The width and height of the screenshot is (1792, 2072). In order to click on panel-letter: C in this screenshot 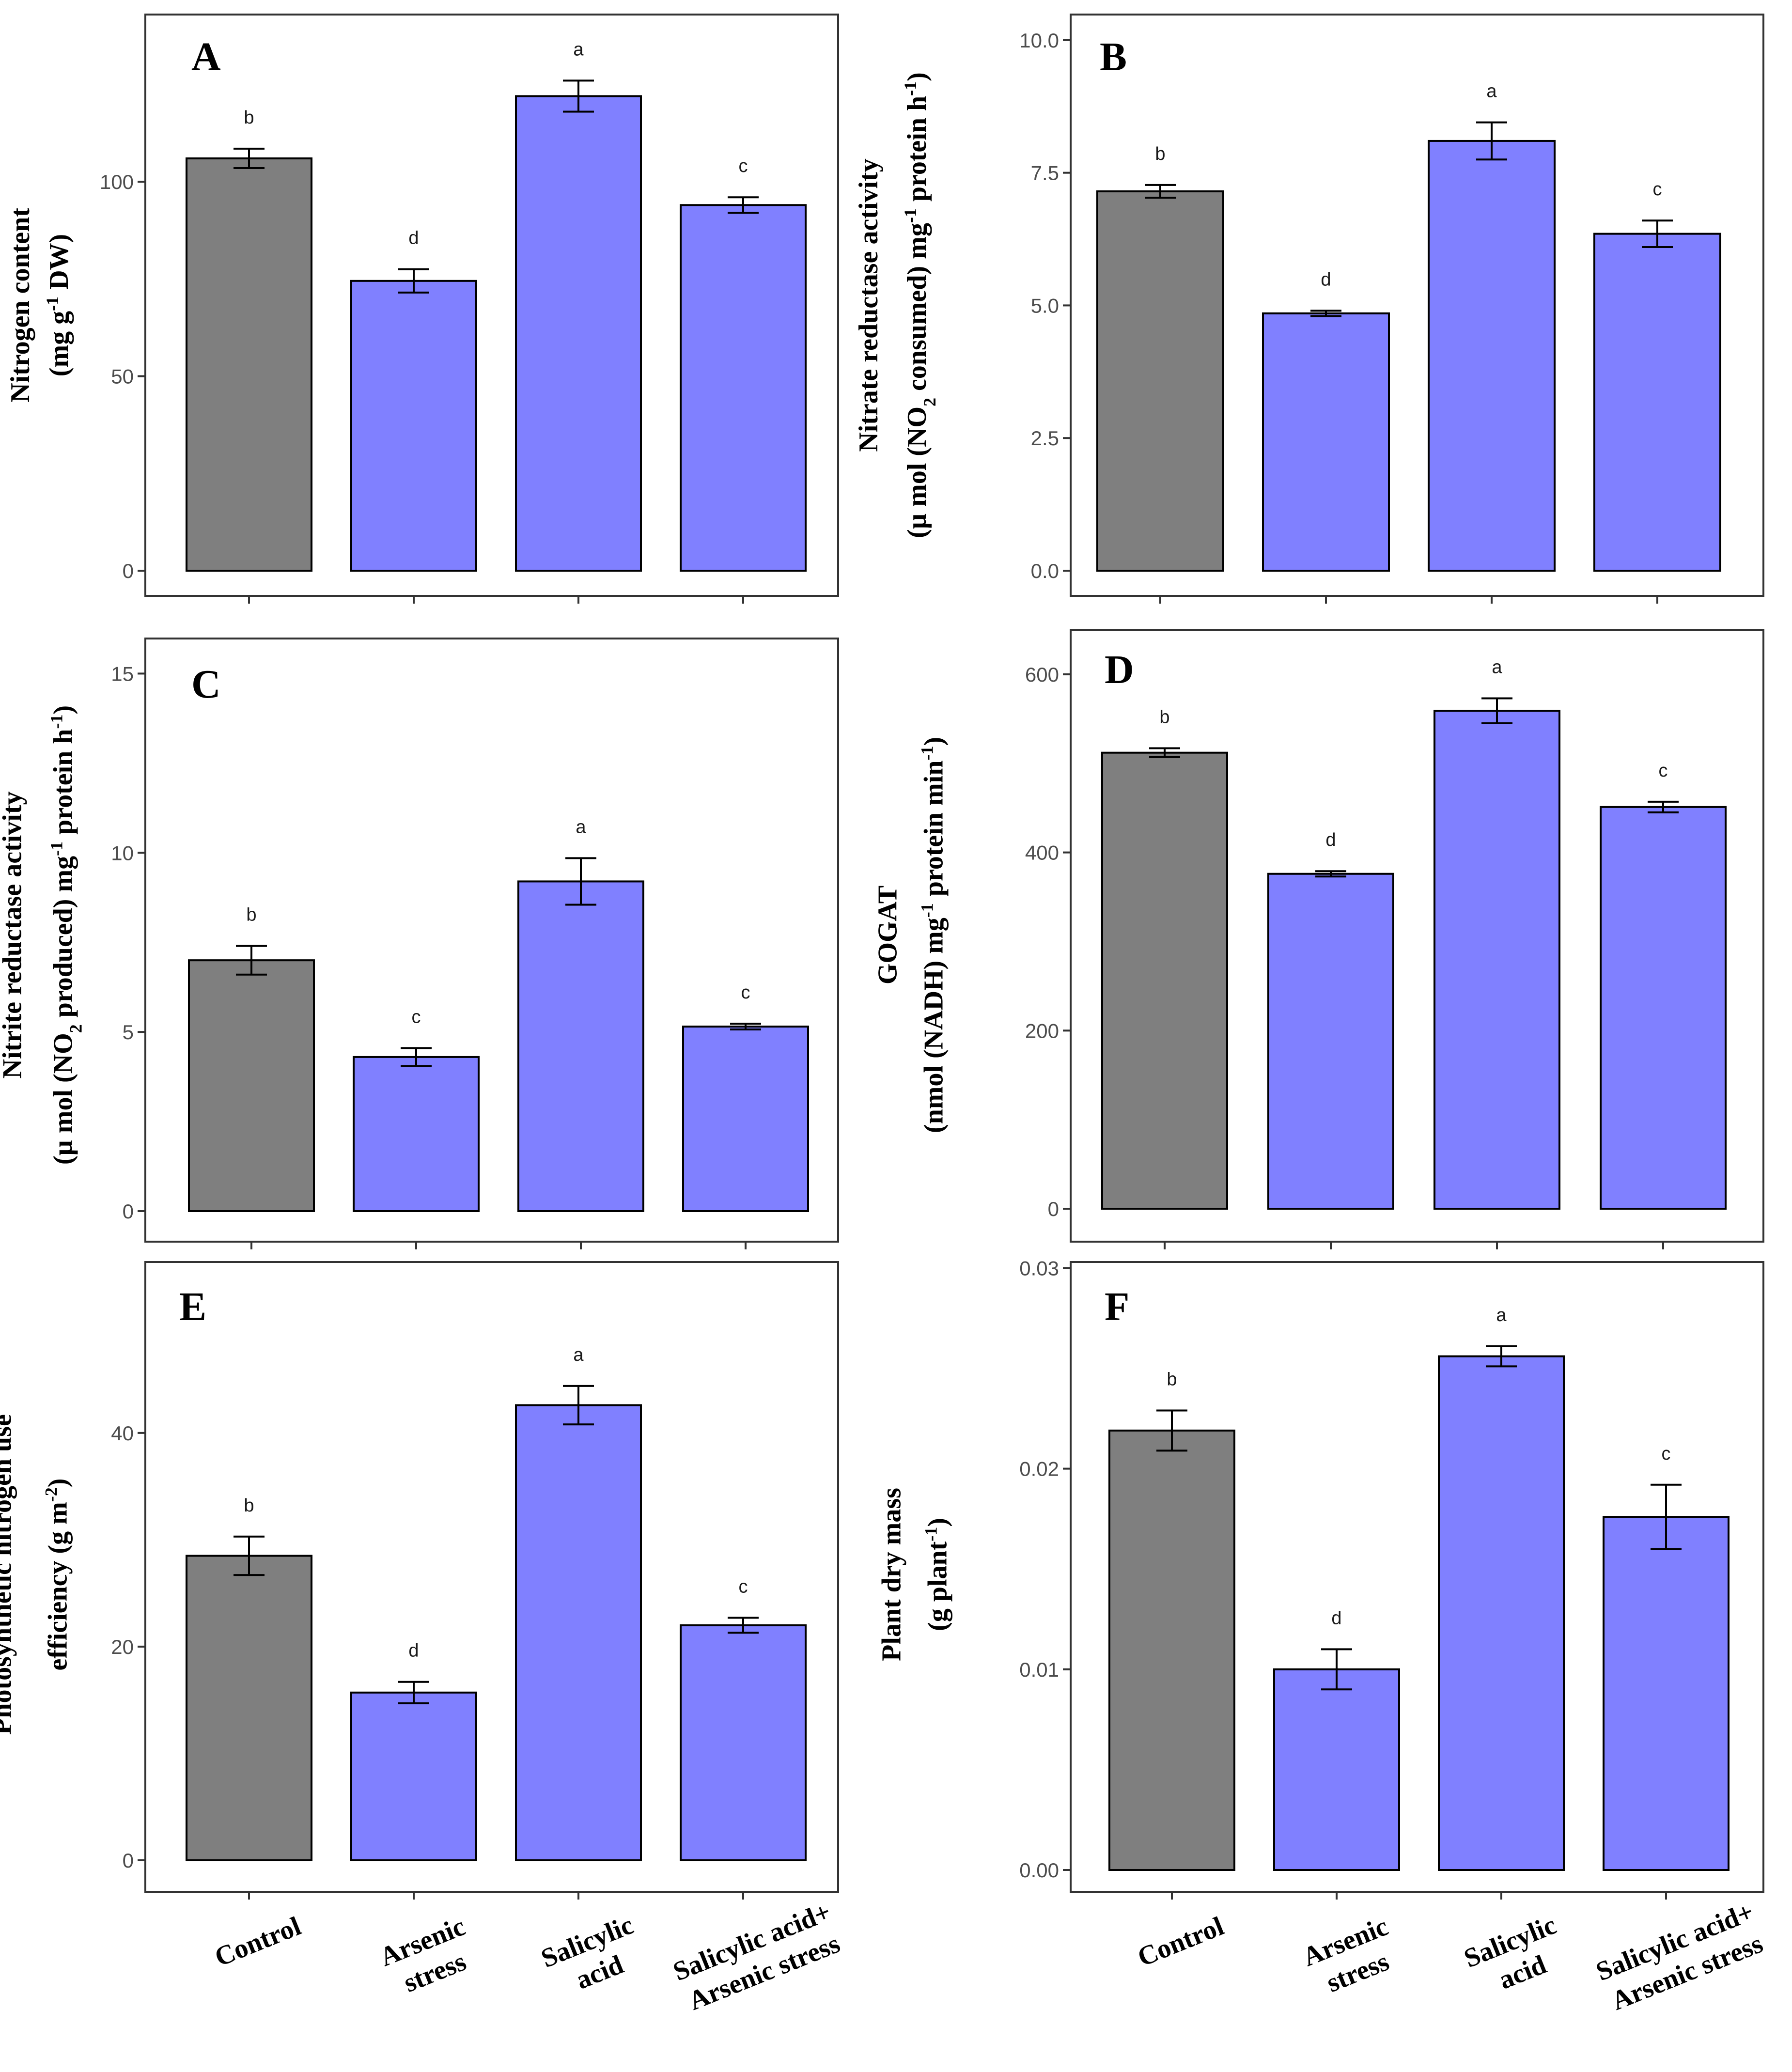, I will do `click(206, 684)`.